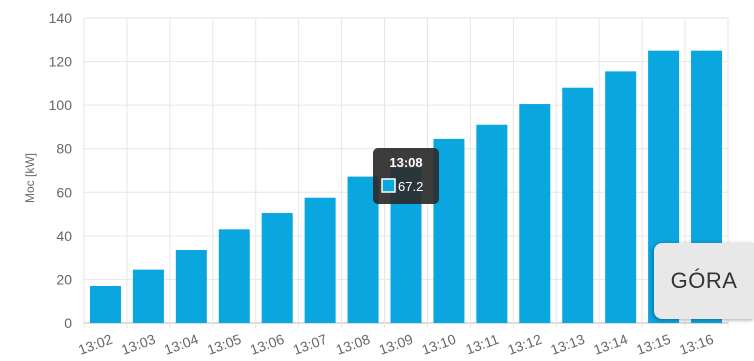 The height and width of the screenshot is (361, 754). What do you see at coordinates (61, 170) in the screenshot?
I see `y-axis-ticks: 0 20 40 60 80 100 120 140` at bounding box center [61, 170].